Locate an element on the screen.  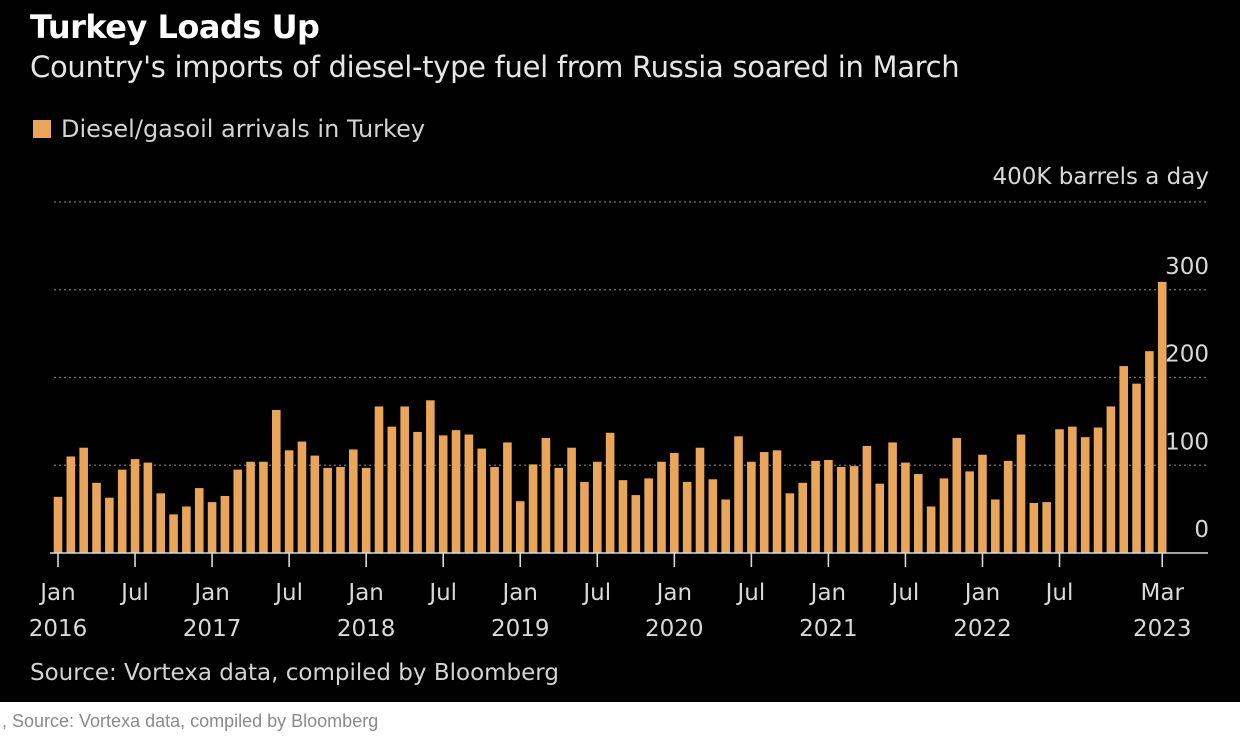
y-tick-label: 100 is located at coordinates (1187, 442).